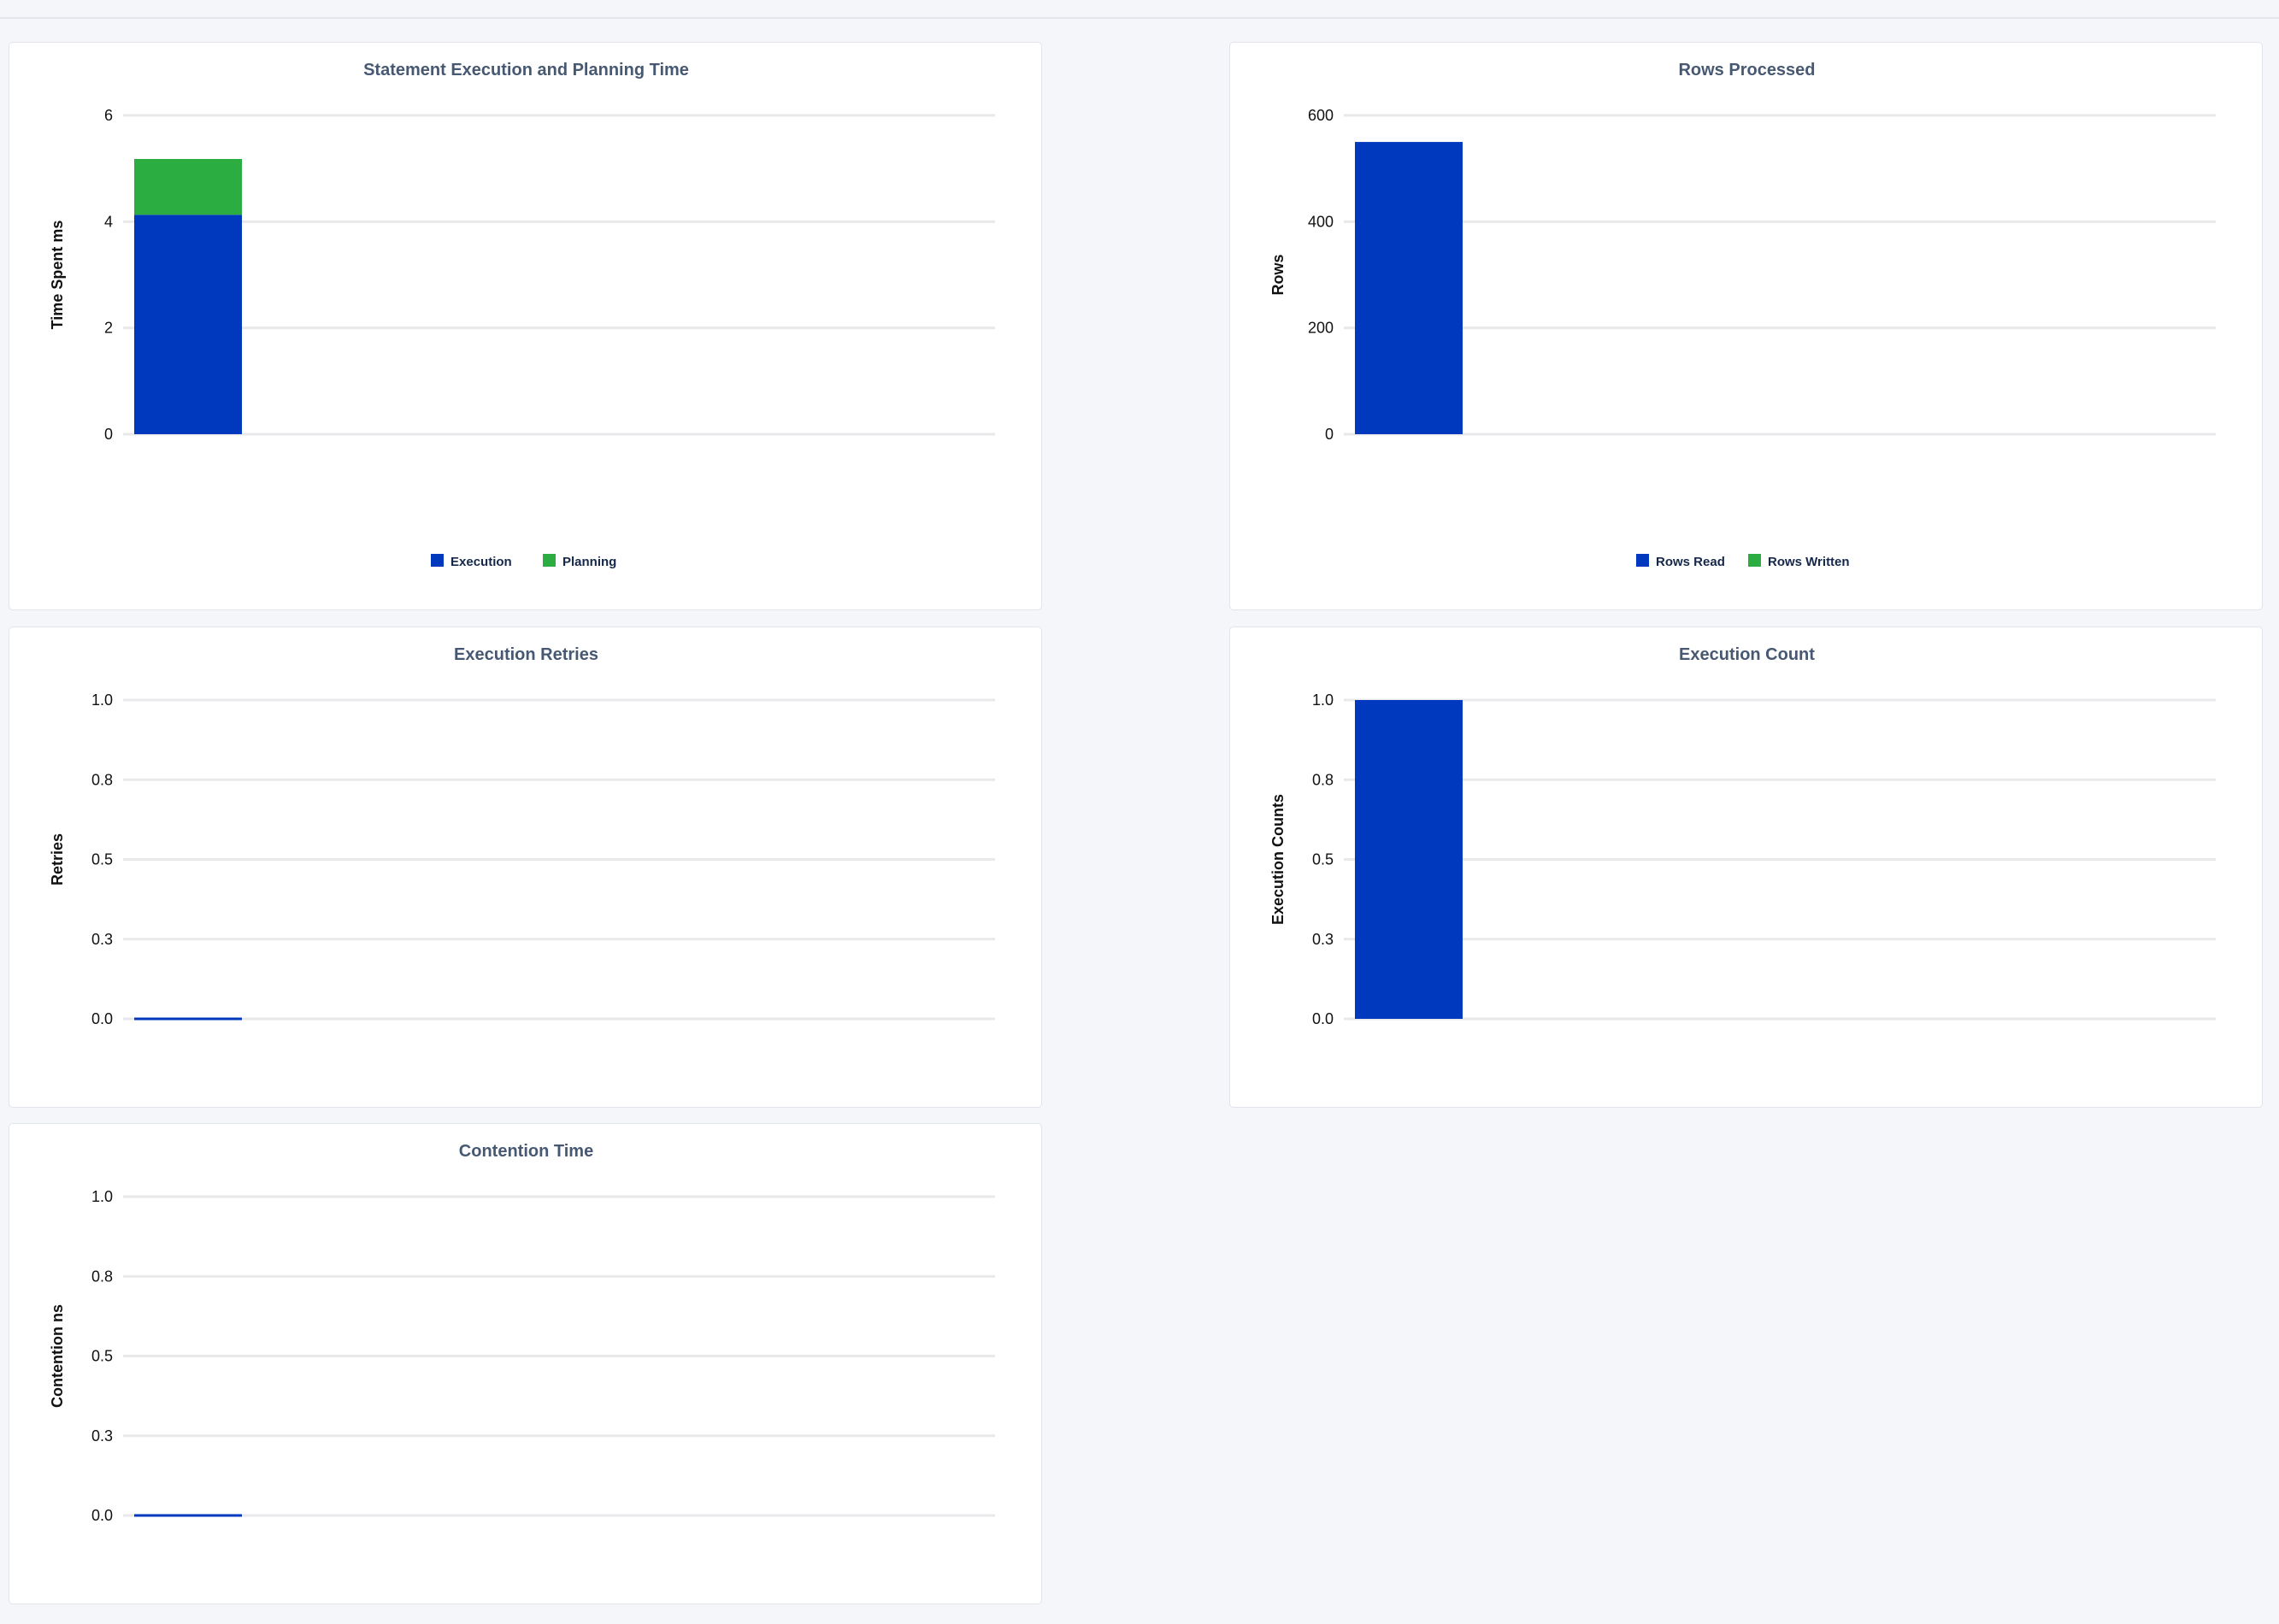  What do you see at coordinates (1278, 274) in the screenshot?
I see `y-axis-label: Rows` at bounding box center [1278, 274].